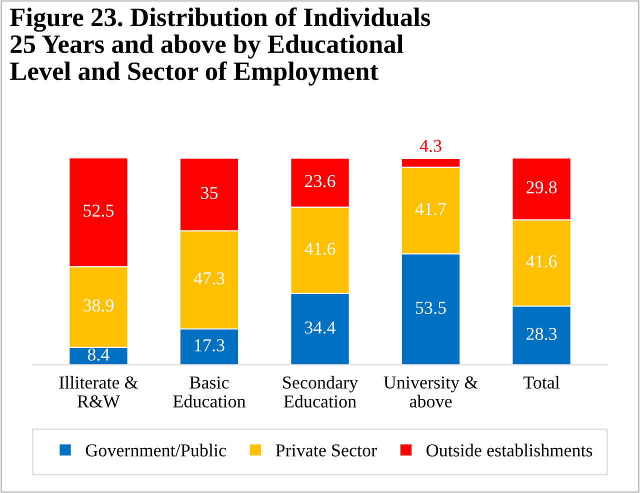 This screenshot has width=640, height=493. What do you see at coordinates (541, 382) in the screenshot?
I see `x-tick-label: Total` at bounding box center [541, 382].